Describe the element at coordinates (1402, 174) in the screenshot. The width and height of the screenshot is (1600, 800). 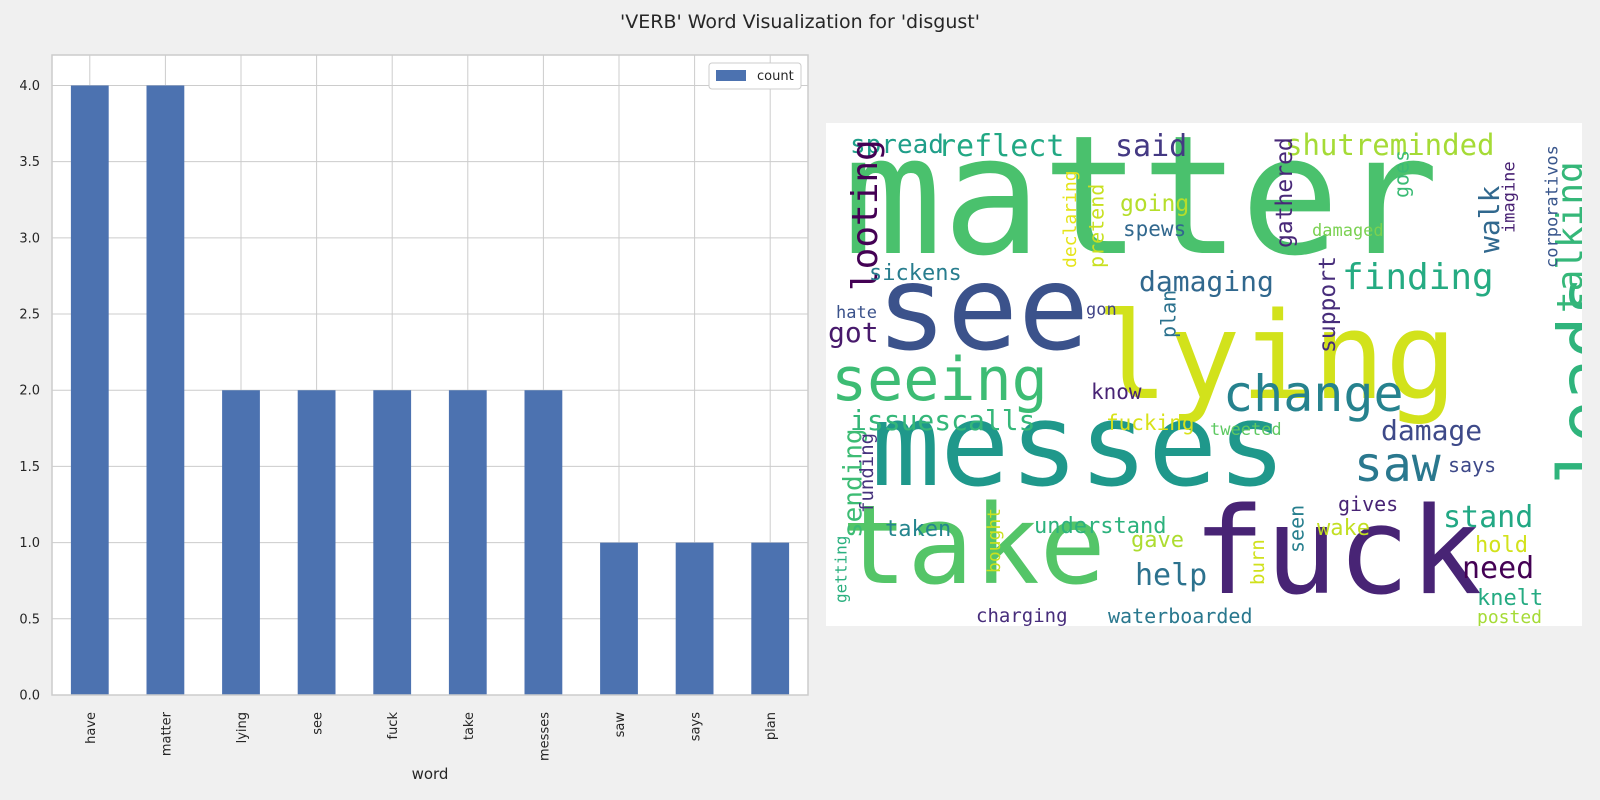
I see `word-goes: goes` at that location.